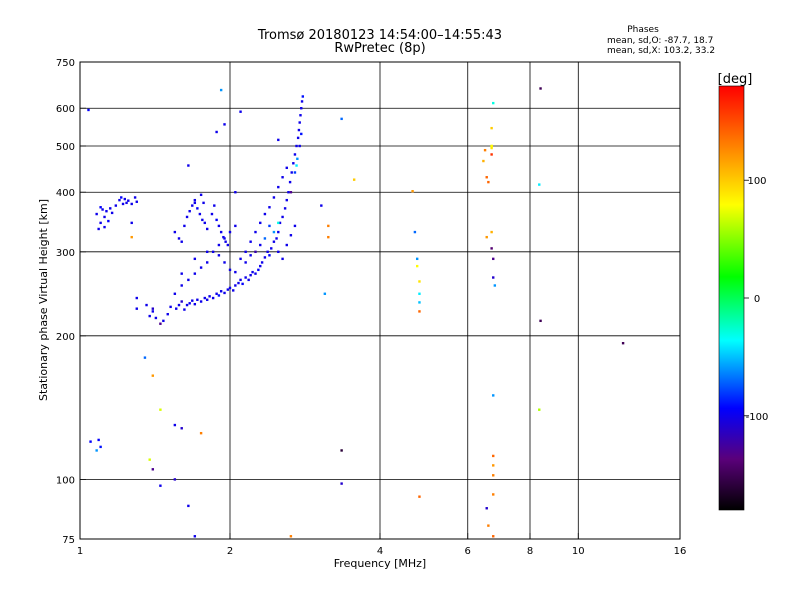  What do you see at coordinates (379, 48) in the screenshot?
I see `chart-subtitle: RwPretec (8p)` at bounding box center [379, 48].